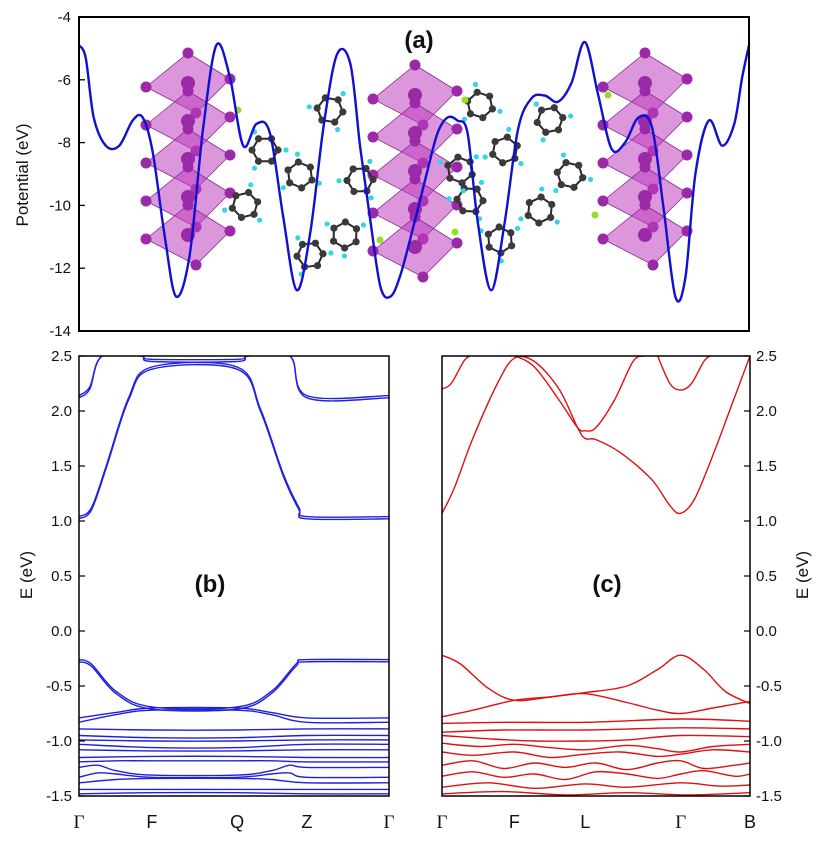 The image size is (830, 847). Describe the element at coordinates (26, 575) in the screenshot. I see `panel-b-ylabel: E (eV)` at that location.